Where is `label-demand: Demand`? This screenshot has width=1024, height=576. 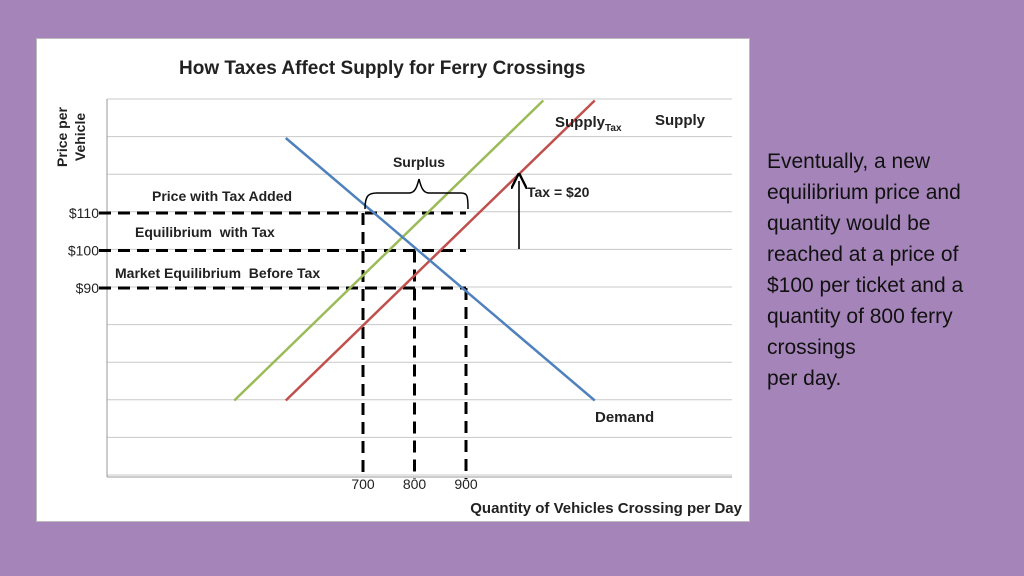
label-demand: Demand is located at coordinates (624, 417).